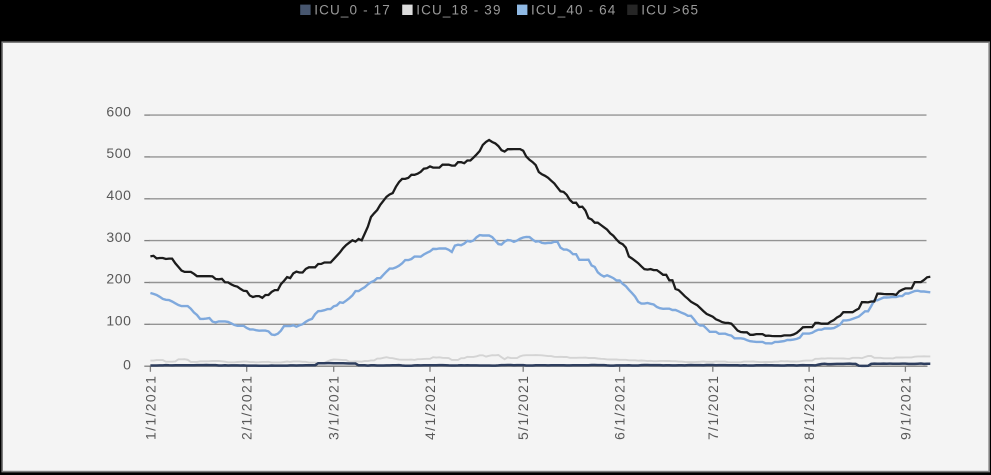 The width and height of the screenshot is (991, 475). I want to click on svg-text: 8/1/2021, so click(809, 407).